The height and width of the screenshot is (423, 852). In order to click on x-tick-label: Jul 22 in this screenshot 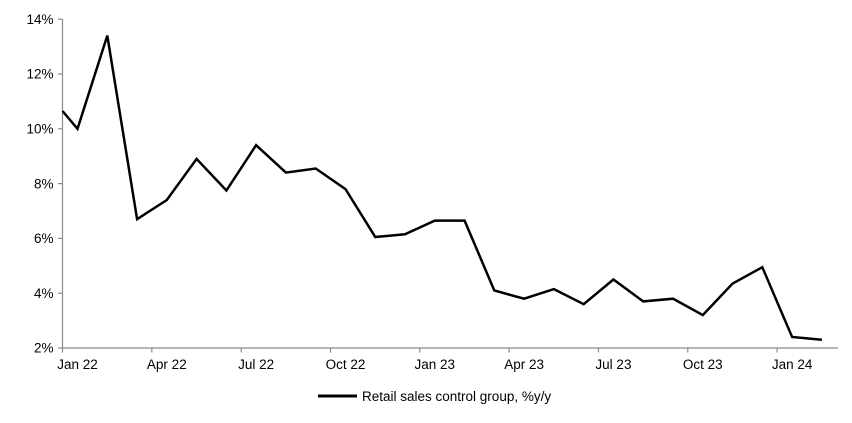, I will do `click(256, 364)`.